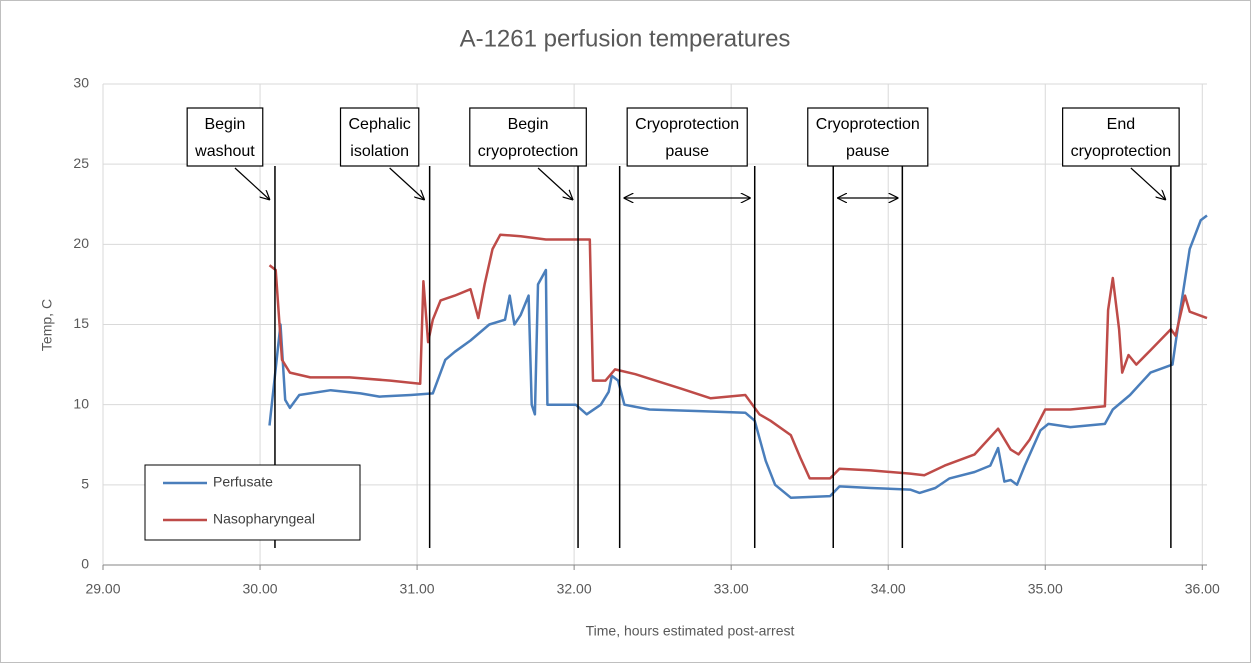 The image size is (1251, 663). I want to click on y-tick-label: 20, so click(81, 243).